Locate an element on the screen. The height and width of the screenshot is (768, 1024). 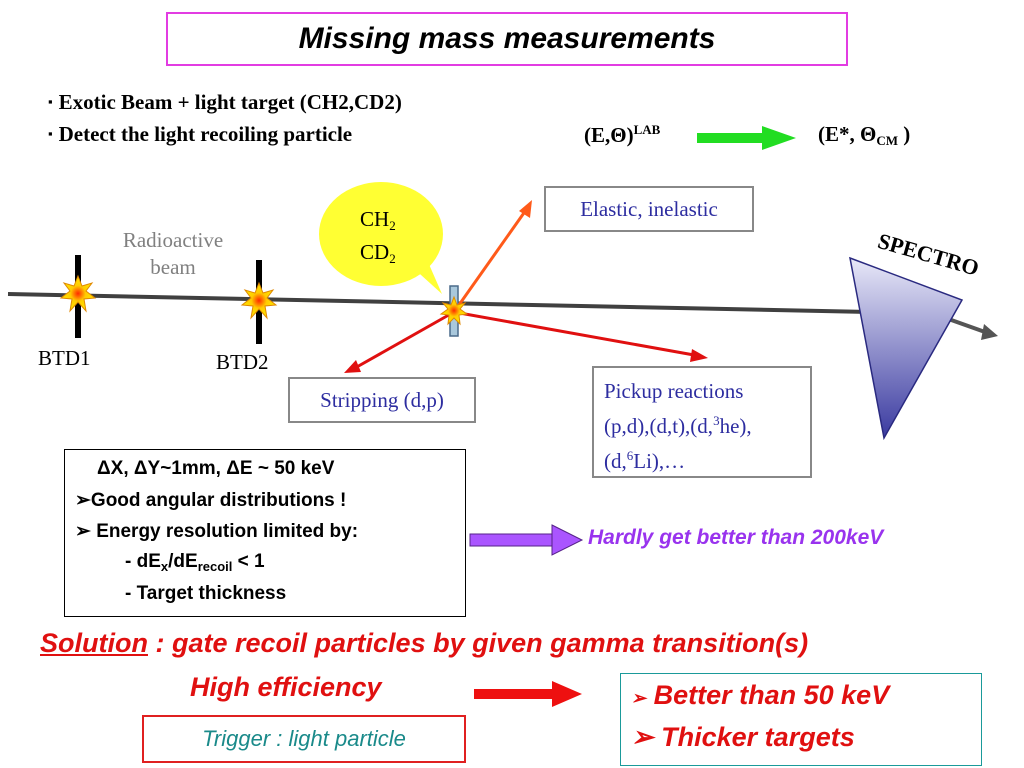
radioactive-line1: Radioactive is located at coordinates (173, 240).